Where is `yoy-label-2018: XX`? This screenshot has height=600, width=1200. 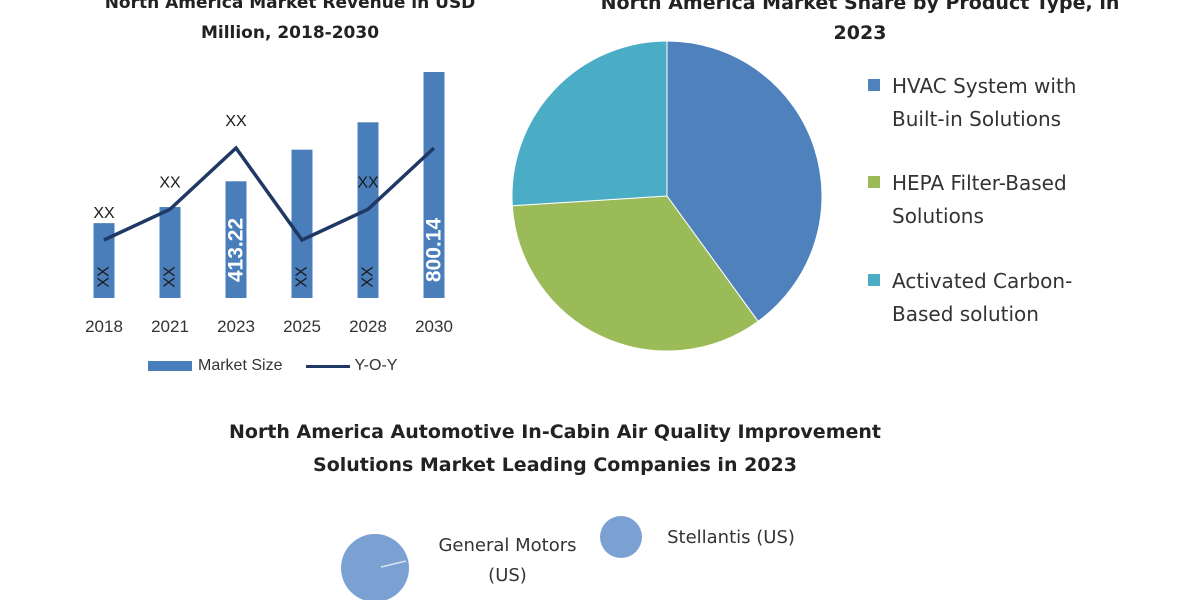
yoy-label-2018: XX is located at coordinates (104, 213).